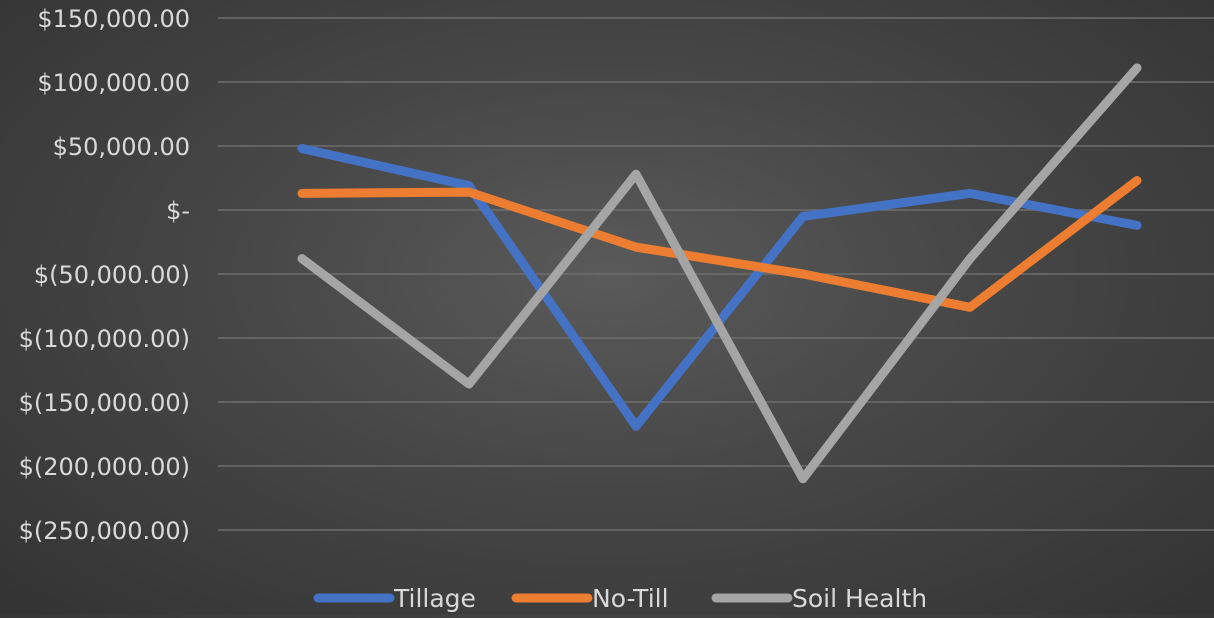 This screenshot has width=1214, height=618. Describe the element at coordinates (121, 147) in the screenshot. I see `y-tick-label: $50,000.00` at that location.